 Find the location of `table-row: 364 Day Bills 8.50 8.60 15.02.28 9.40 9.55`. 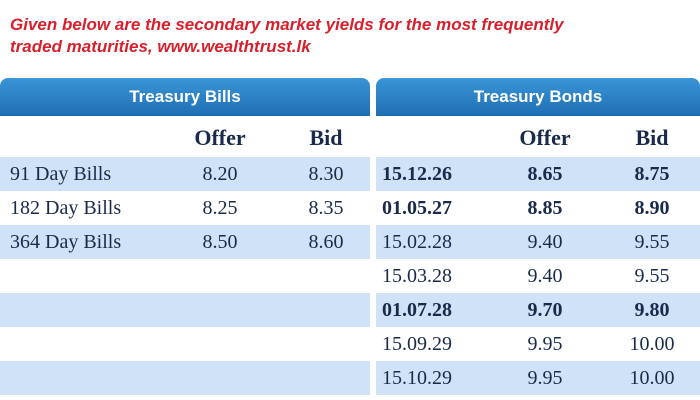

table-row: 364 Day Bills 8.50 8.60 15.02.28 9.40 9.55 is located at coordinates (350, 242).